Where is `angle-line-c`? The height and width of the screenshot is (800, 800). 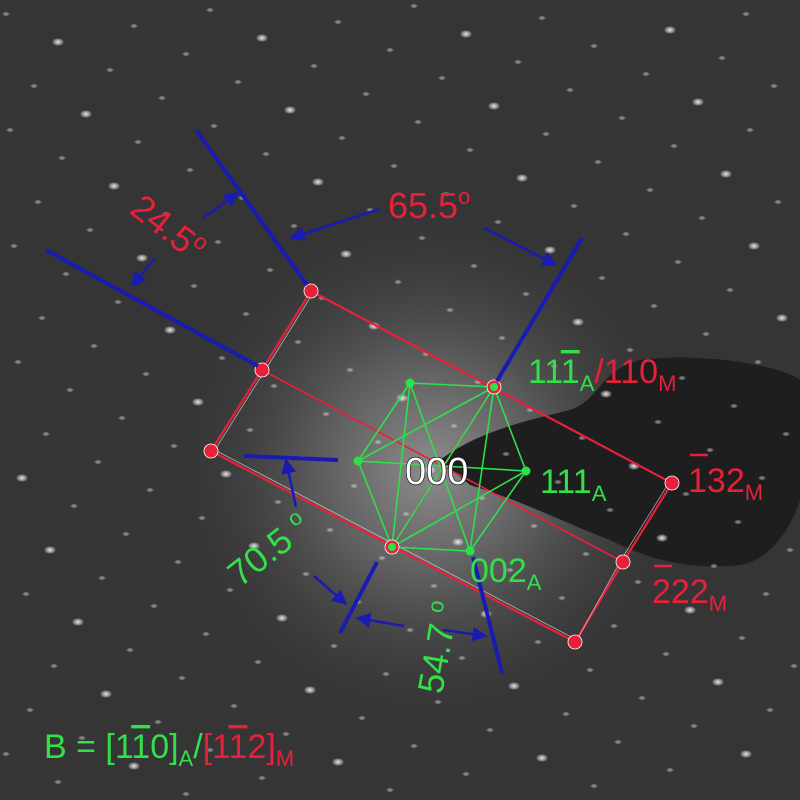
angle-line-c is located at coordinates (539, 309).